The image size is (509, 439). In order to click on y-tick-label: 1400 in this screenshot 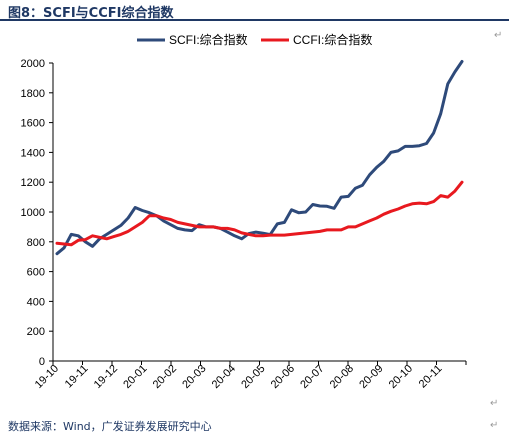, I will do `click(33, 153)`.